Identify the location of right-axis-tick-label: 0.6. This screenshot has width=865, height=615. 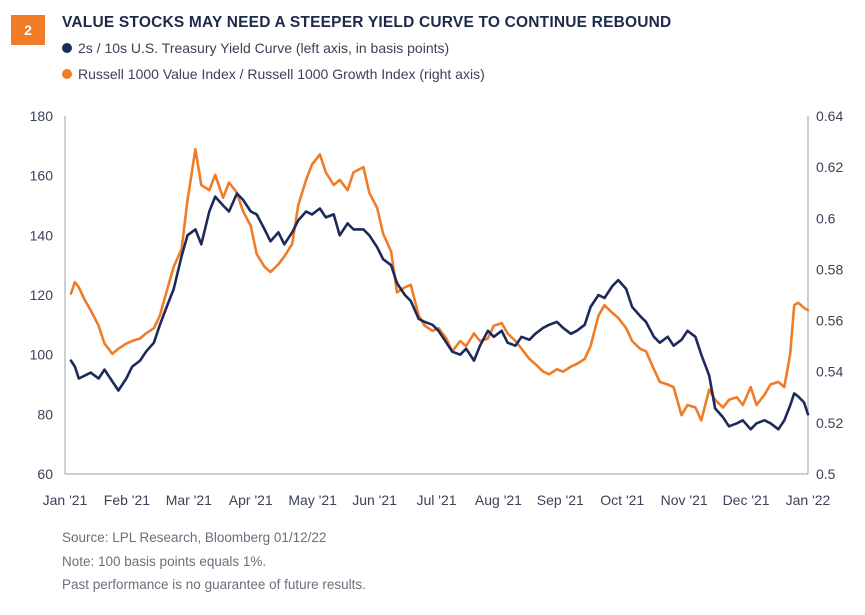
(826, 218).